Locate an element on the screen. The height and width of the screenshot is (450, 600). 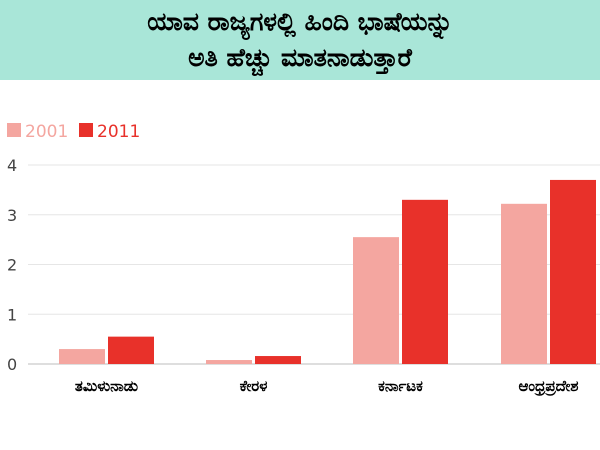
legend-label-2001: 2001 is located at coordinates (46, 132).